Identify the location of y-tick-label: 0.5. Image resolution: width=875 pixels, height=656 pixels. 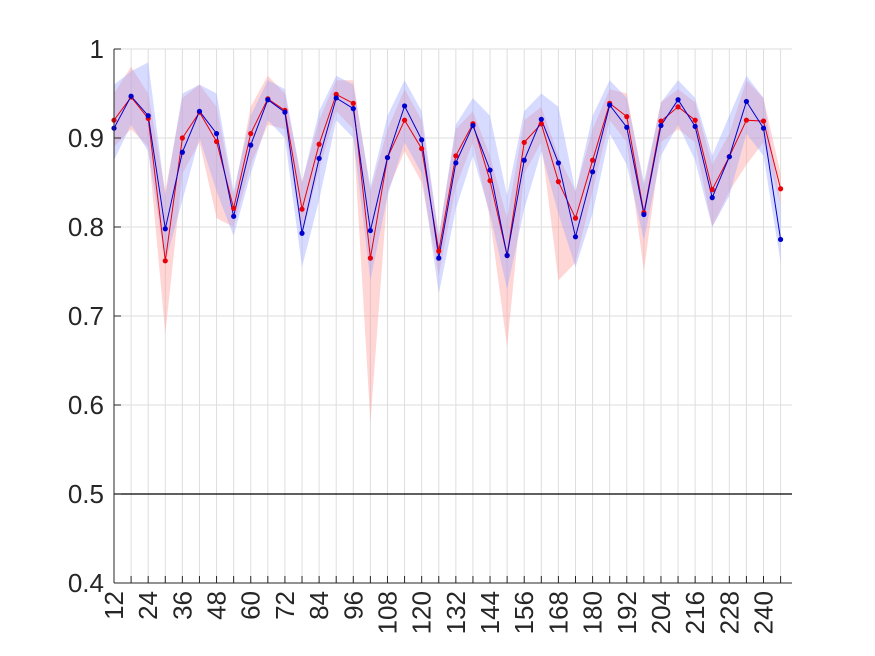
(86, 494).